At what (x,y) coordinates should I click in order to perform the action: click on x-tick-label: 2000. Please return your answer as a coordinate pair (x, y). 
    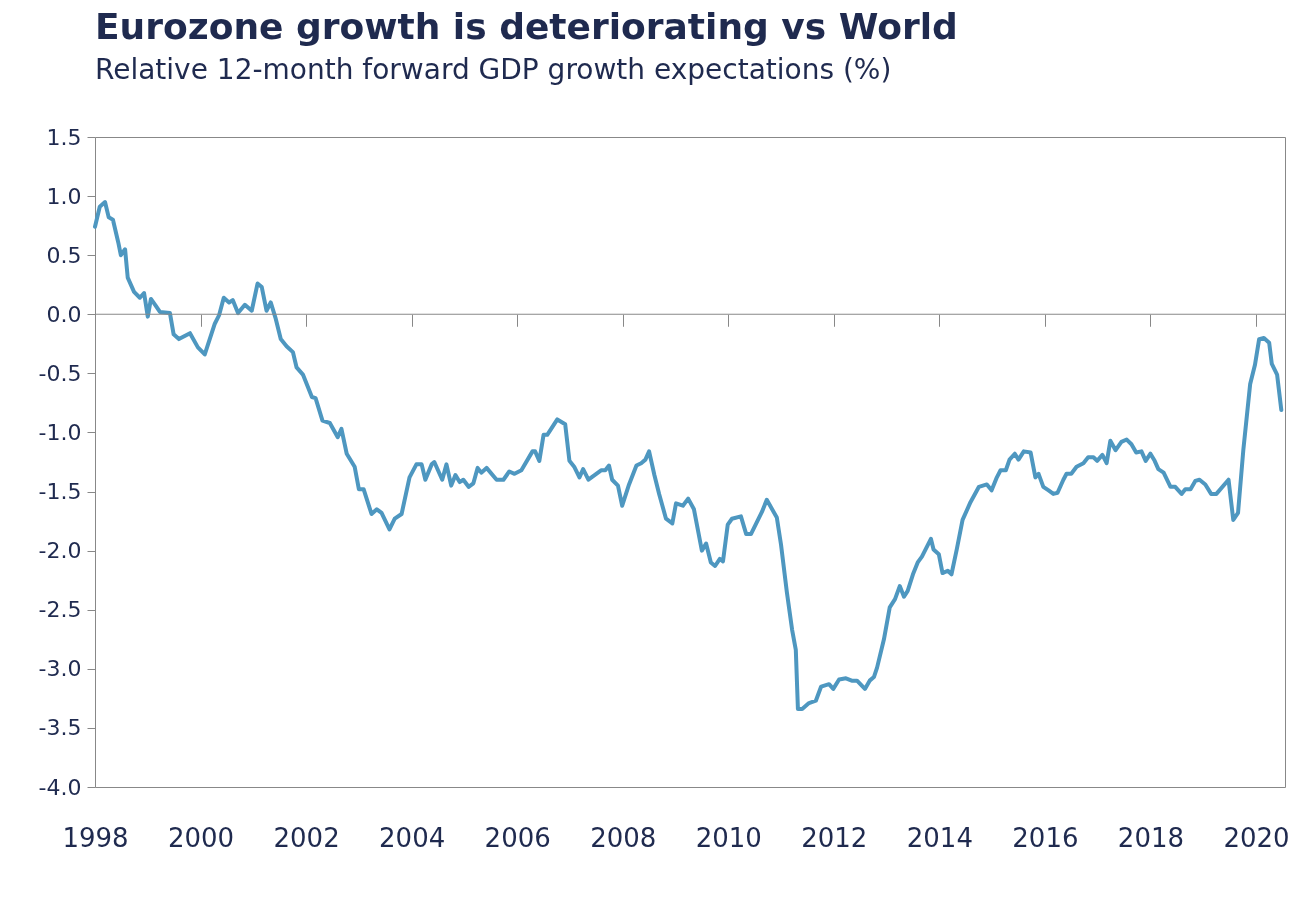
    Looking at the image, I should click on (201, 837).